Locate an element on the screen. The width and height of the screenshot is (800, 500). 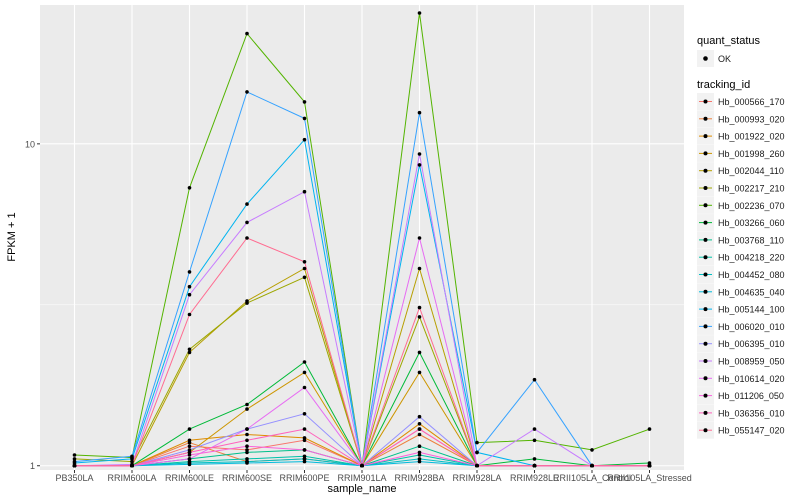
x-tick-label: RRIM600PE is located at coordinates (304, 478).